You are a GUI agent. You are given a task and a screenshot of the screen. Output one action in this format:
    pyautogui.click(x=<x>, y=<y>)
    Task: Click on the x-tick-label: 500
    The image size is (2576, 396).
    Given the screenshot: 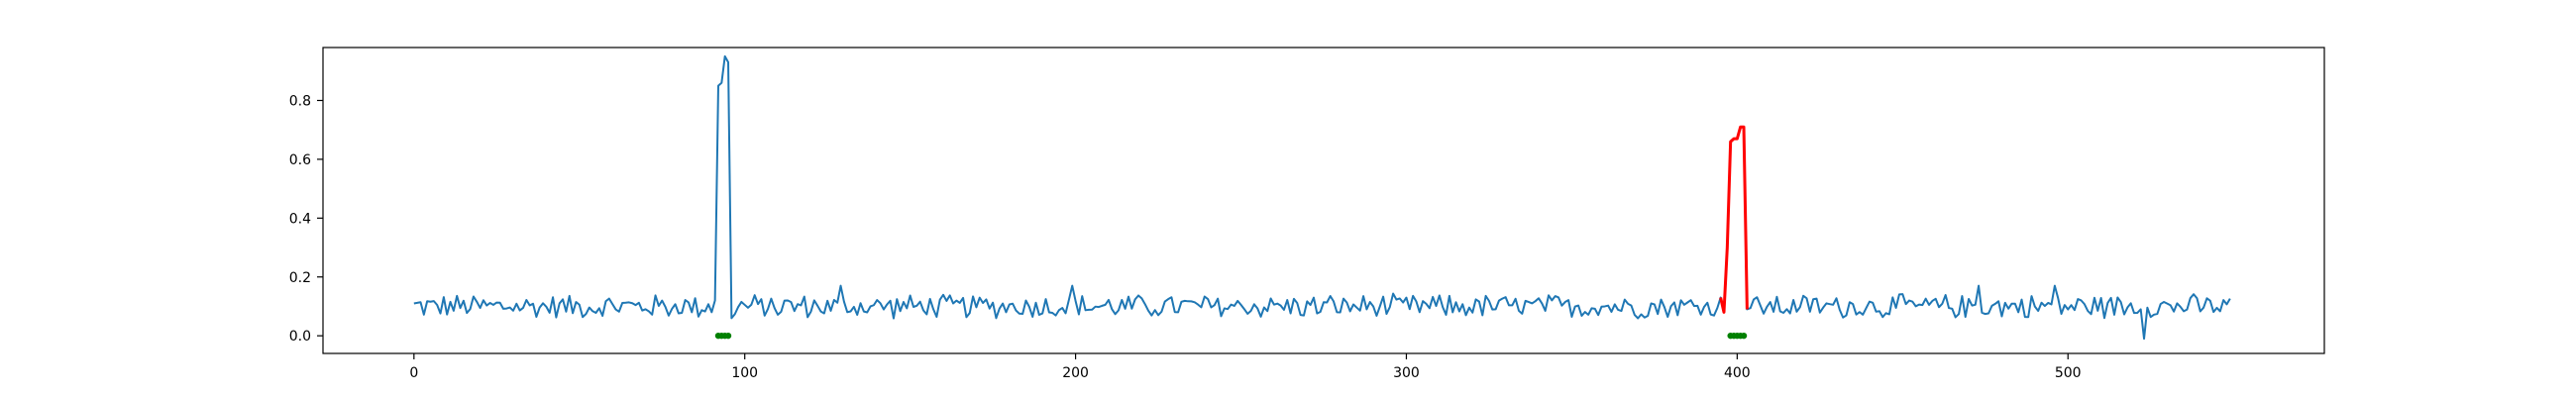 What is the action you would take?
    pyautogui.click(x=2068, y=373)
    